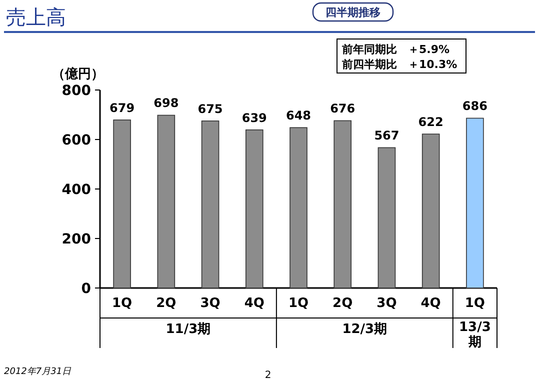 The height and width of the screenshot is (380, 539). I want to click on data-label: 686, so click(475, 106).